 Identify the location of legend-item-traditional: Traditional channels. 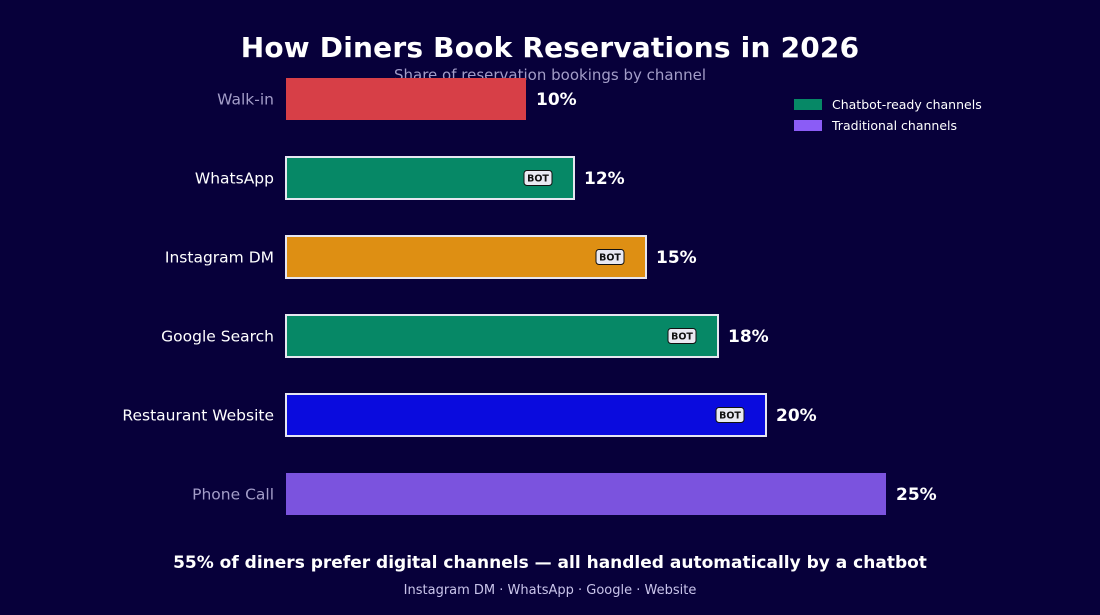
(875, 125).